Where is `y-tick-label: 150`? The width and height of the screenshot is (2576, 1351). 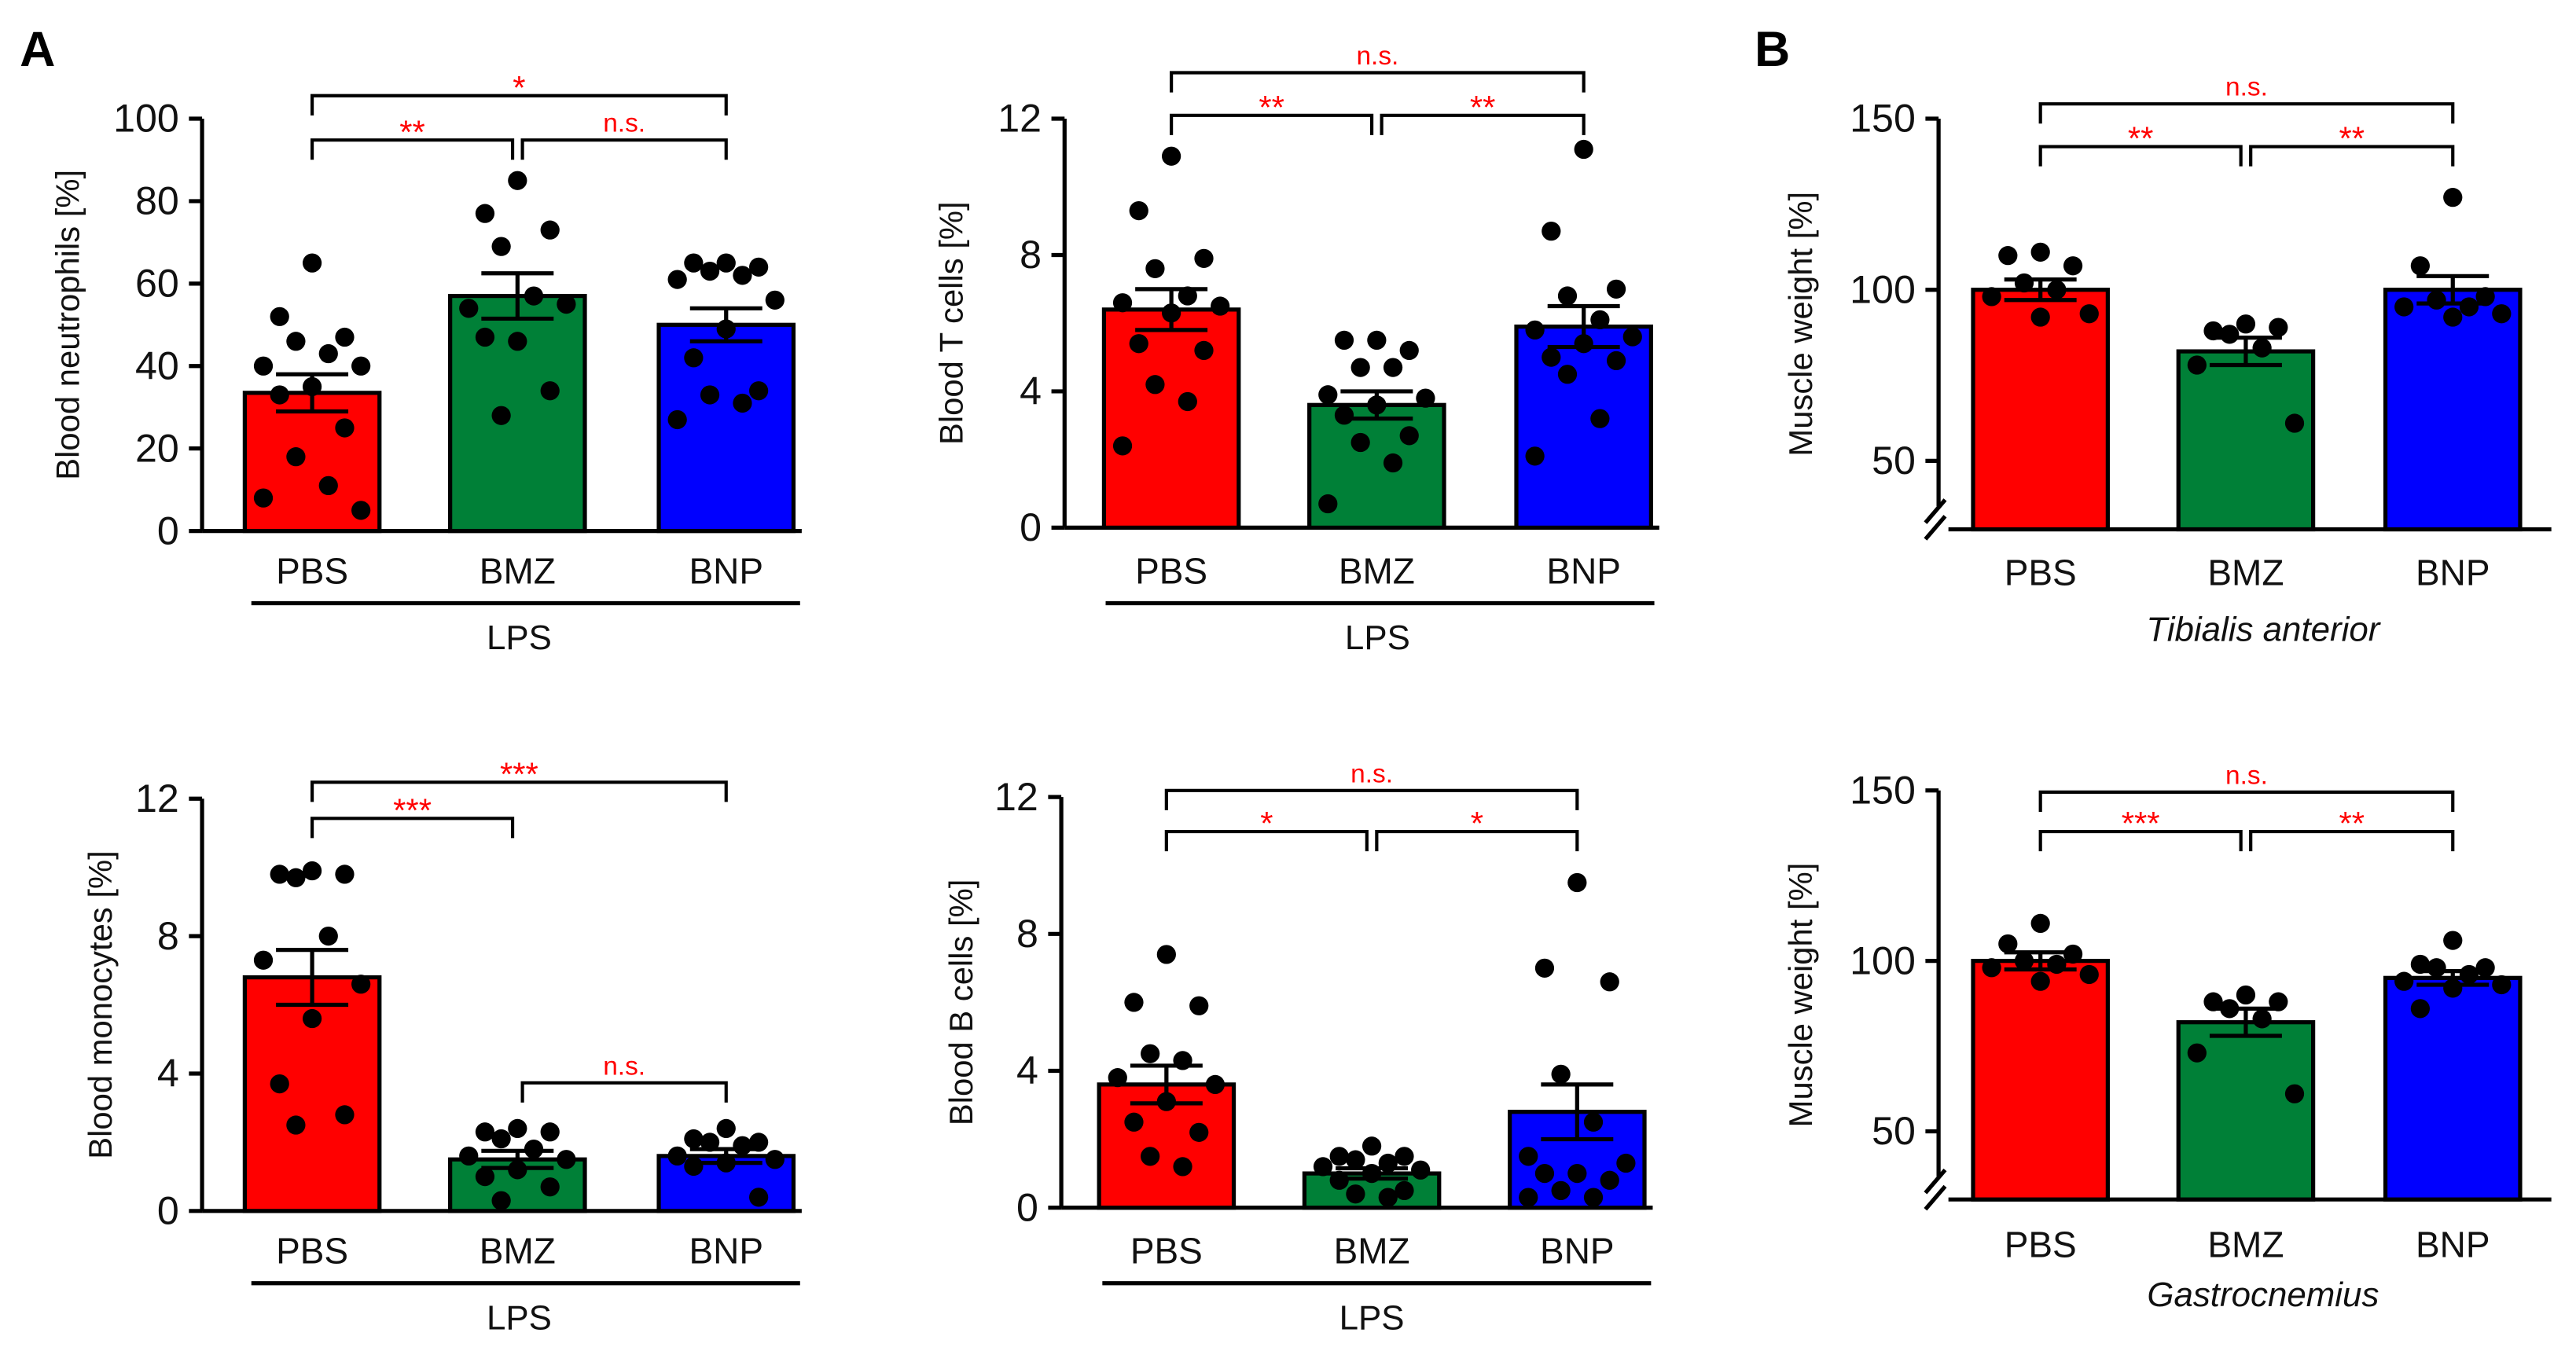 y-tick-label: 150 is located at coordinates (1883, 791).